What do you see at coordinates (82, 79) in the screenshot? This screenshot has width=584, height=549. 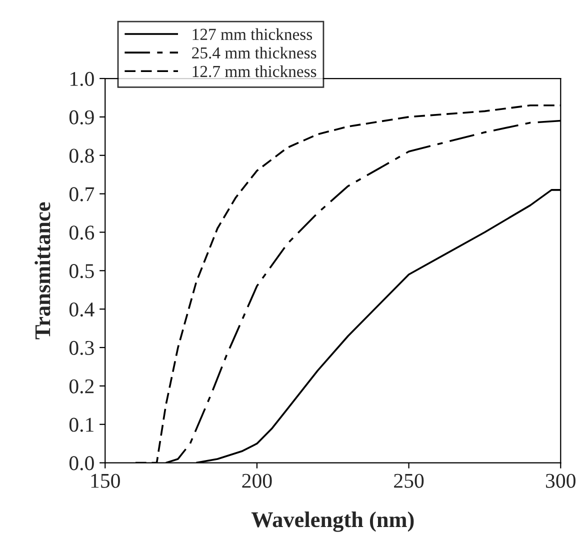 I see `y-tick-label: 1.0` at bounding box center [82, 79].